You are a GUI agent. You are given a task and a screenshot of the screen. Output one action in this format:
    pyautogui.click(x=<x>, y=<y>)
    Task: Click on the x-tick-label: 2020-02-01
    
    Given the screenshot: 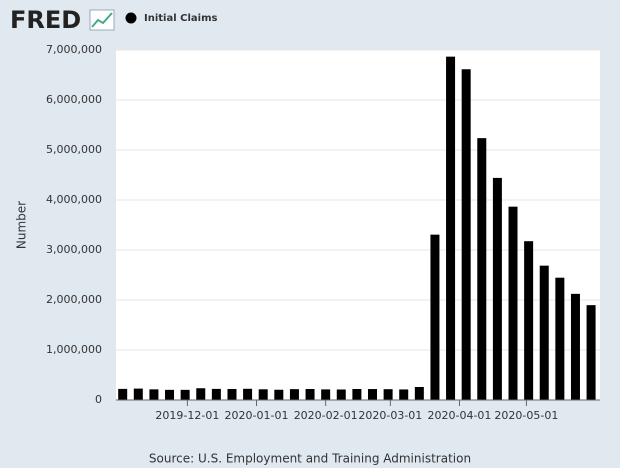 What is the action you would take?
    pyautogui.click(x=326, y=415)
    